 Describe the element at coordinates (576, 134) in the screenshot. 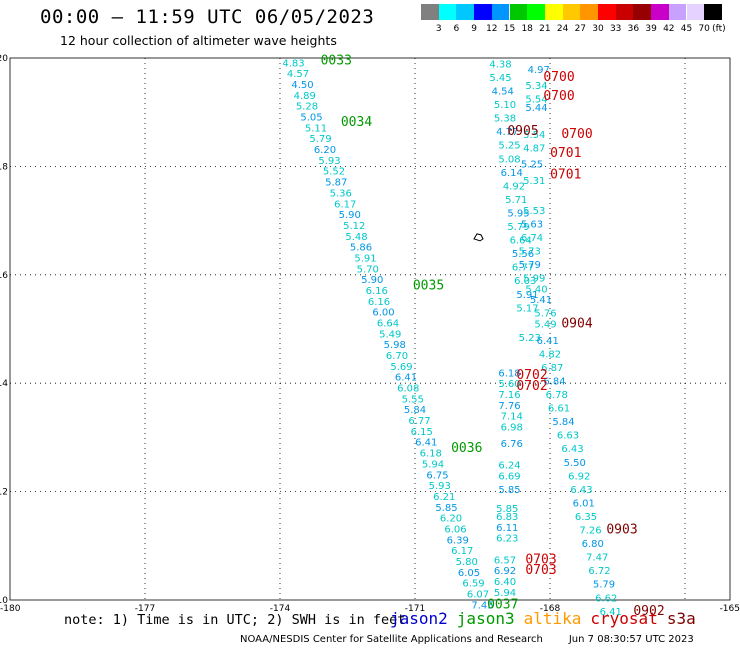

I see `pass-time: 0700` at that location.